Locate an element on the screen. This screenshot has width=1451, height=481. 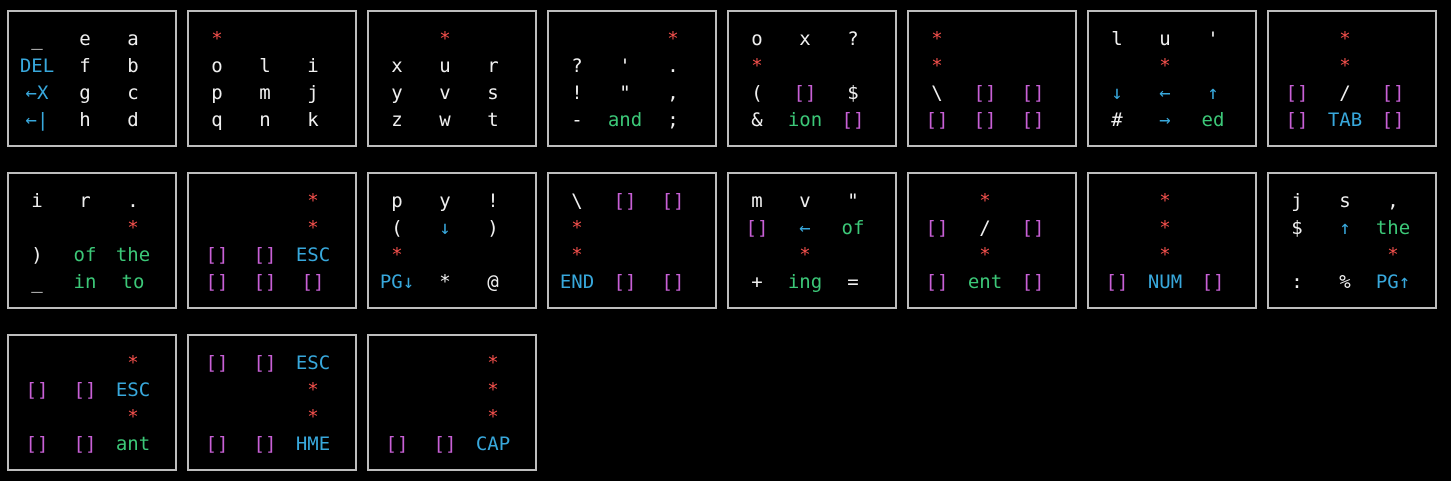
key-label: ←X is located at coordinates (37, 93).